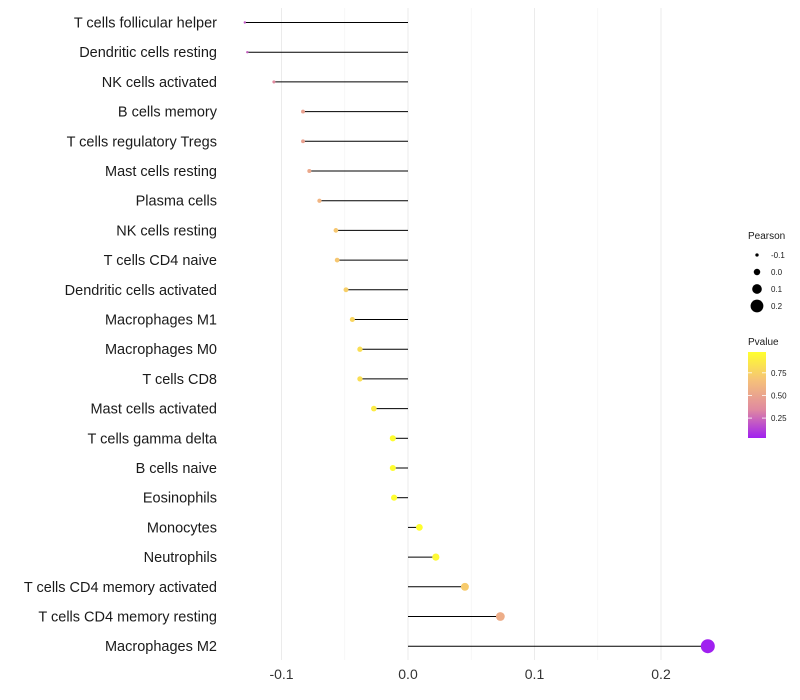 Image resolution: width=800 pixels, height=700 pixels. Describe the element at coordinates (142, 142) in the screenshot. I see `category-label: T cells regulatory Tregs` at that location.